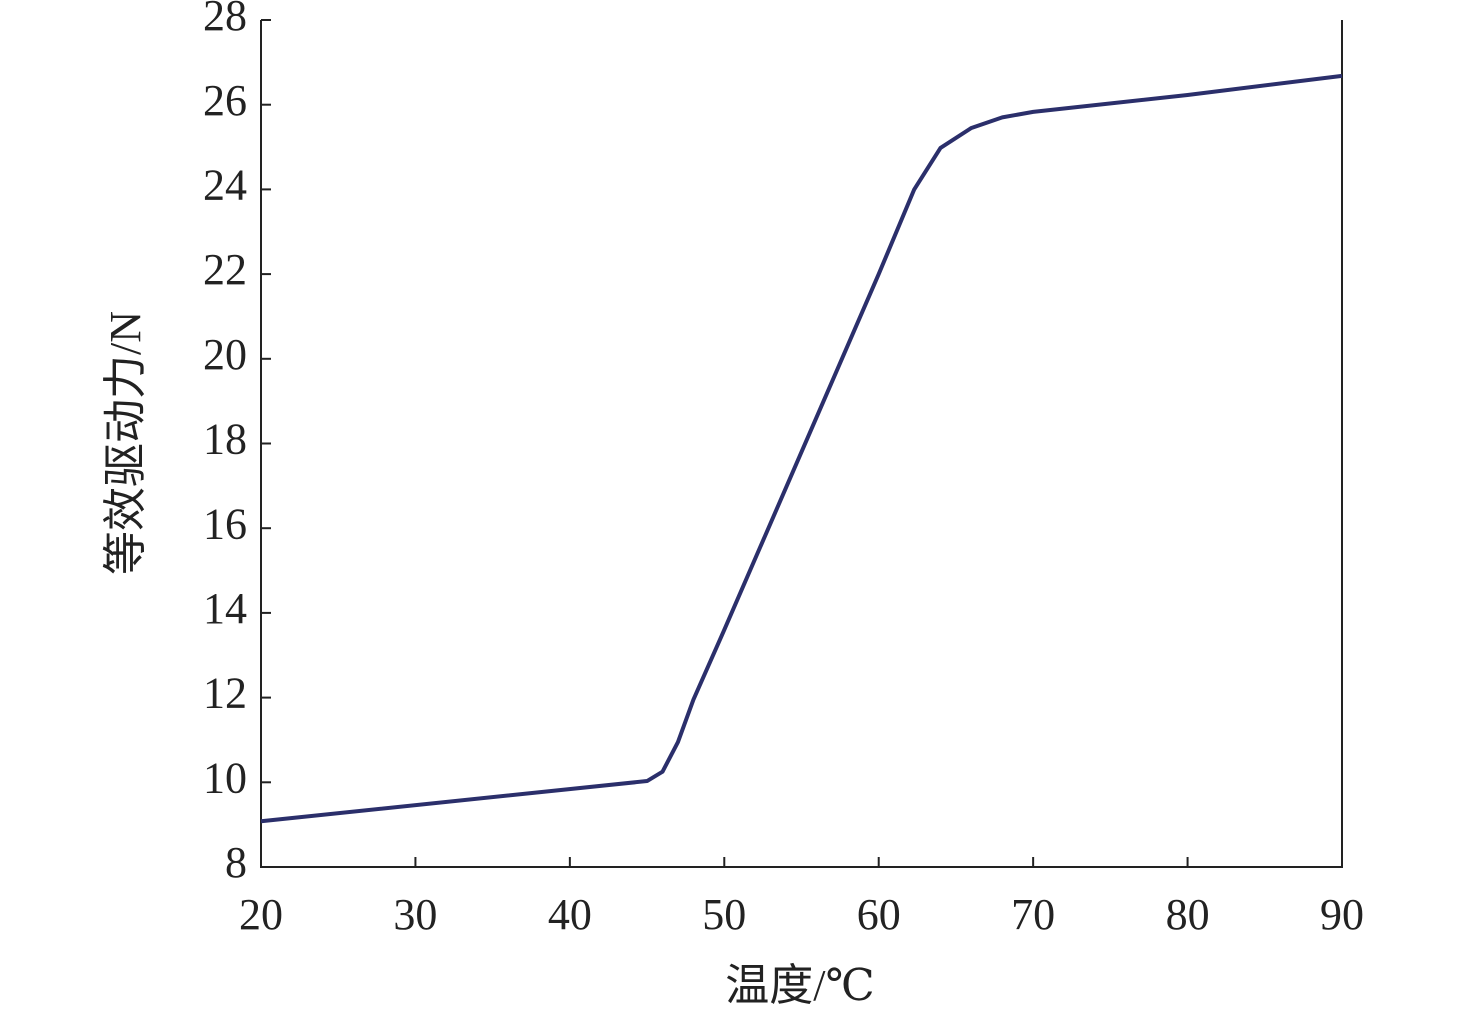  I want to click on x-tick-label: 30, so click(415, 914).